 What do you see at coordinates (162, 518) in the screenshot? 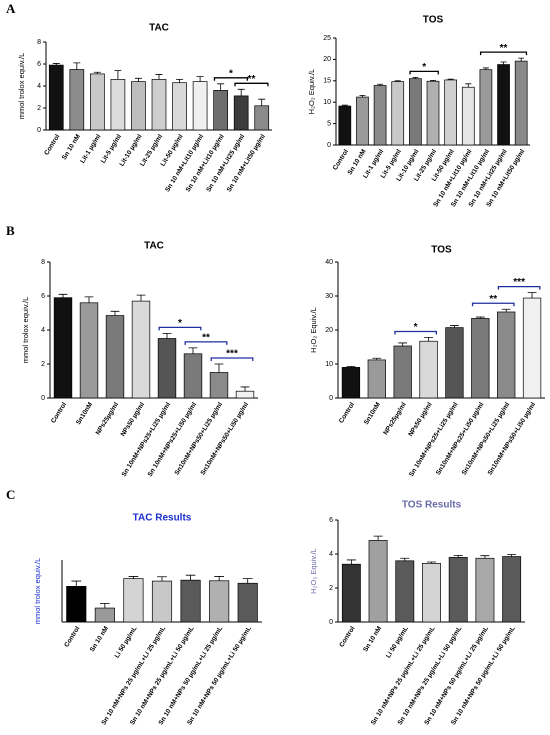
I see `chart-title: TAC Results` at bounding box center [162, 518].